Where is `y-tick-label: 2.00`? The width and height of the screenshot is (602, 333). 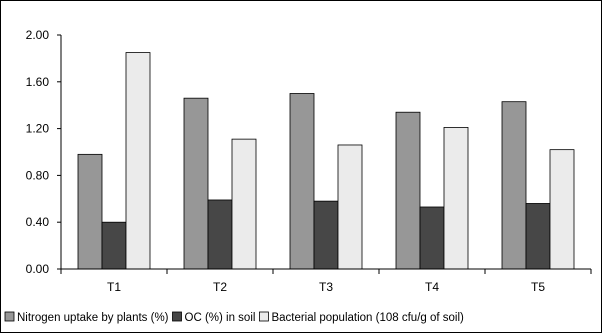
y-tick-label: 2.00 is located at coordinates (38, 35).